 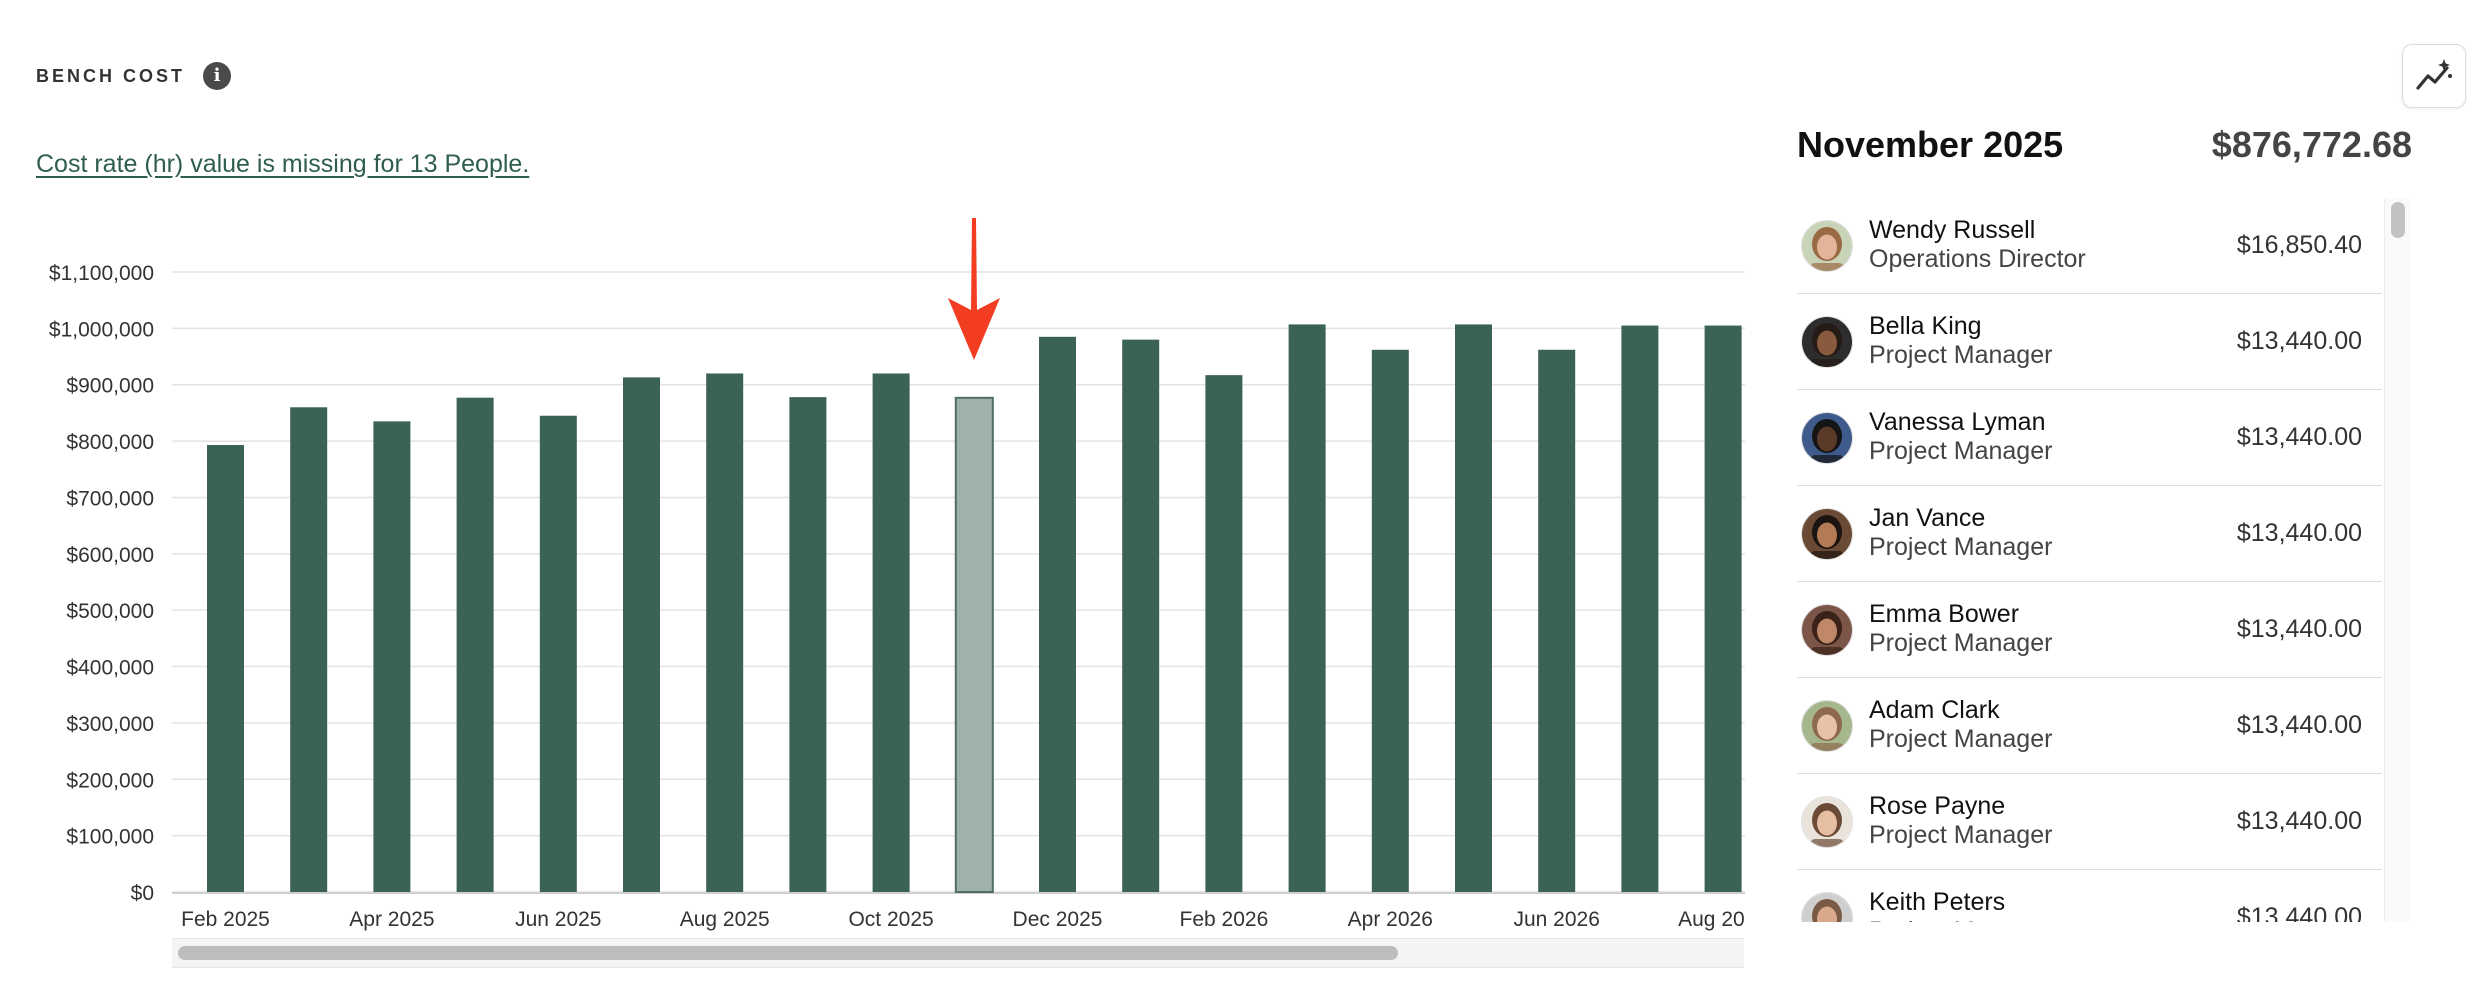 I want to click on panel-month-total: $876,772.68, so click(x=2311, y=144).